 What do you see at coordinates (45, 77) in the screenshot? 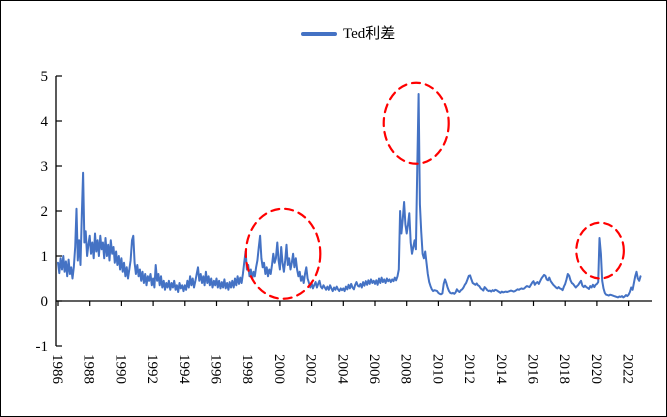
I see `y-axis-tick-label: 5` at bounding box center [45, 77].